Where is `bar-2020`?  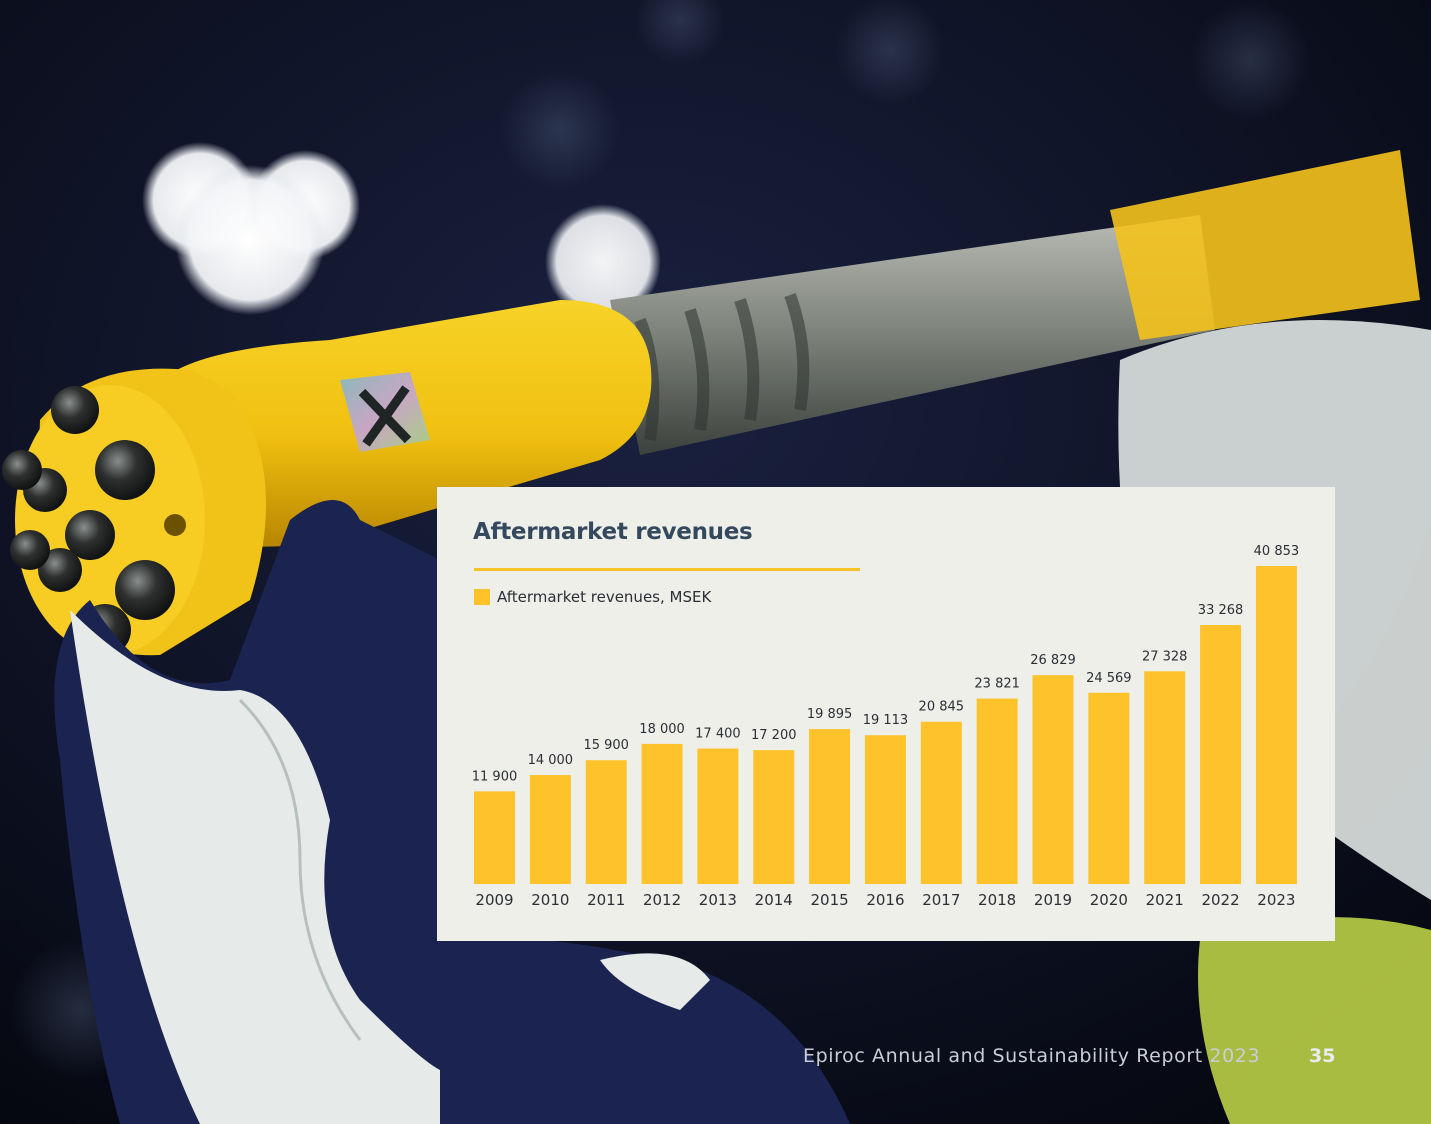 bar-2020 is located at coordinates (1109, 788).